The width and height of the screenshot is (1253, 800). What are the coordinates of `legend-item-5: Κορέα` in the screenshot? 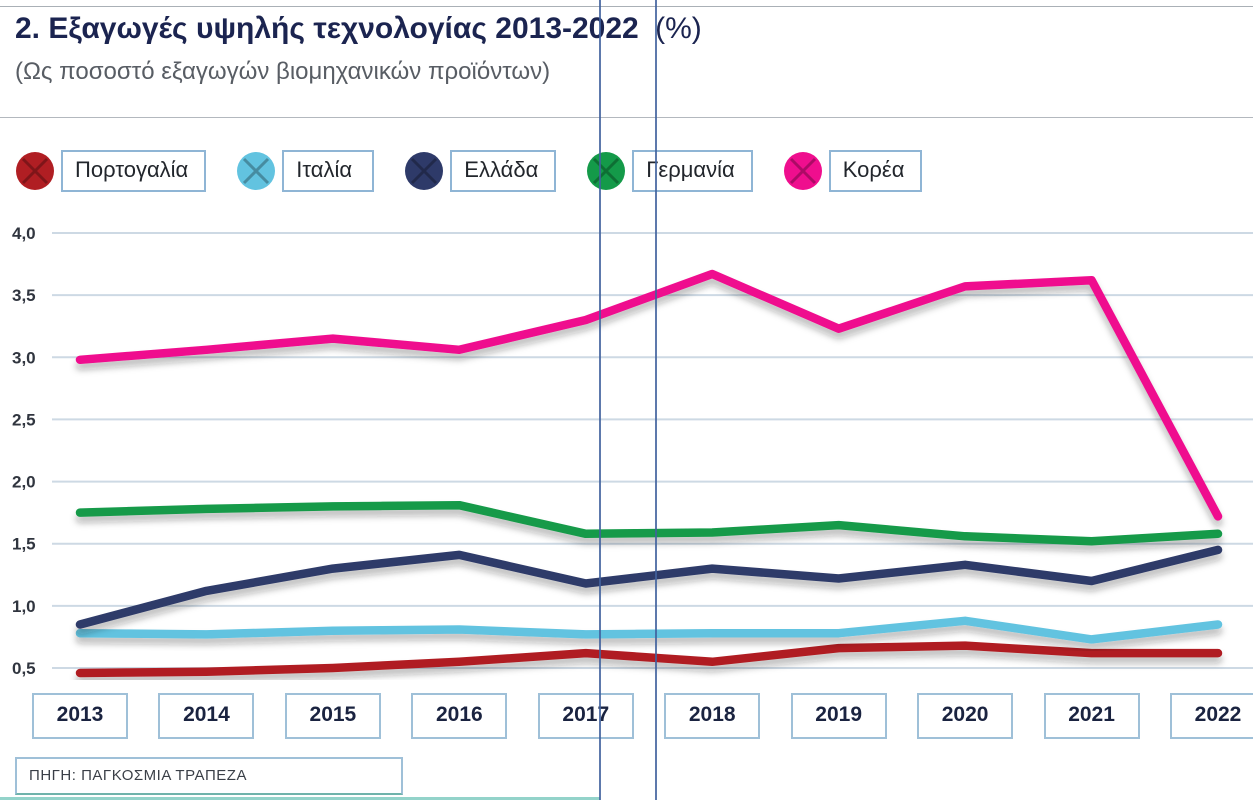 It's located at (853, 171).